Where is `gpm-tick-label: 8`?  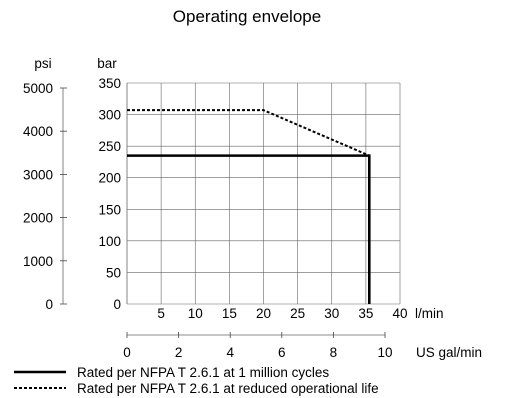 gpm-tick-label: 8 is located at coordinates (334, 352).